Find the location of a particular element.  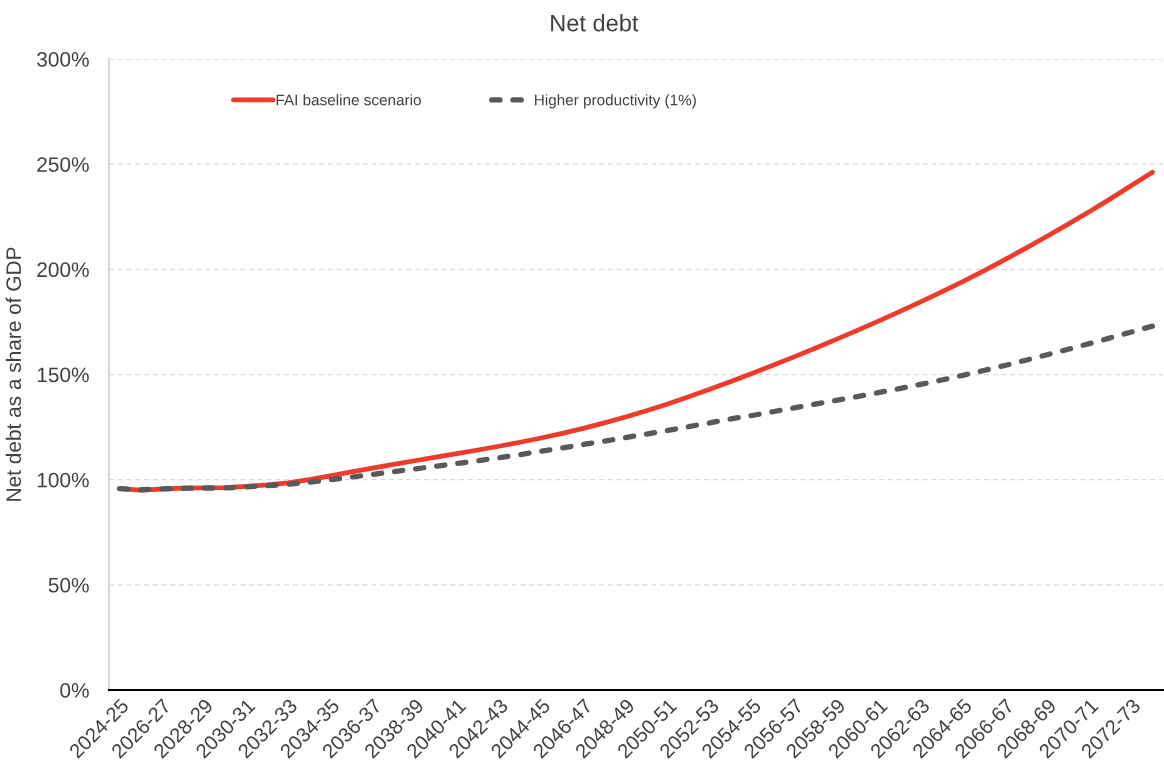

y-tick-label: 150% is located at coordinates (63, 375).